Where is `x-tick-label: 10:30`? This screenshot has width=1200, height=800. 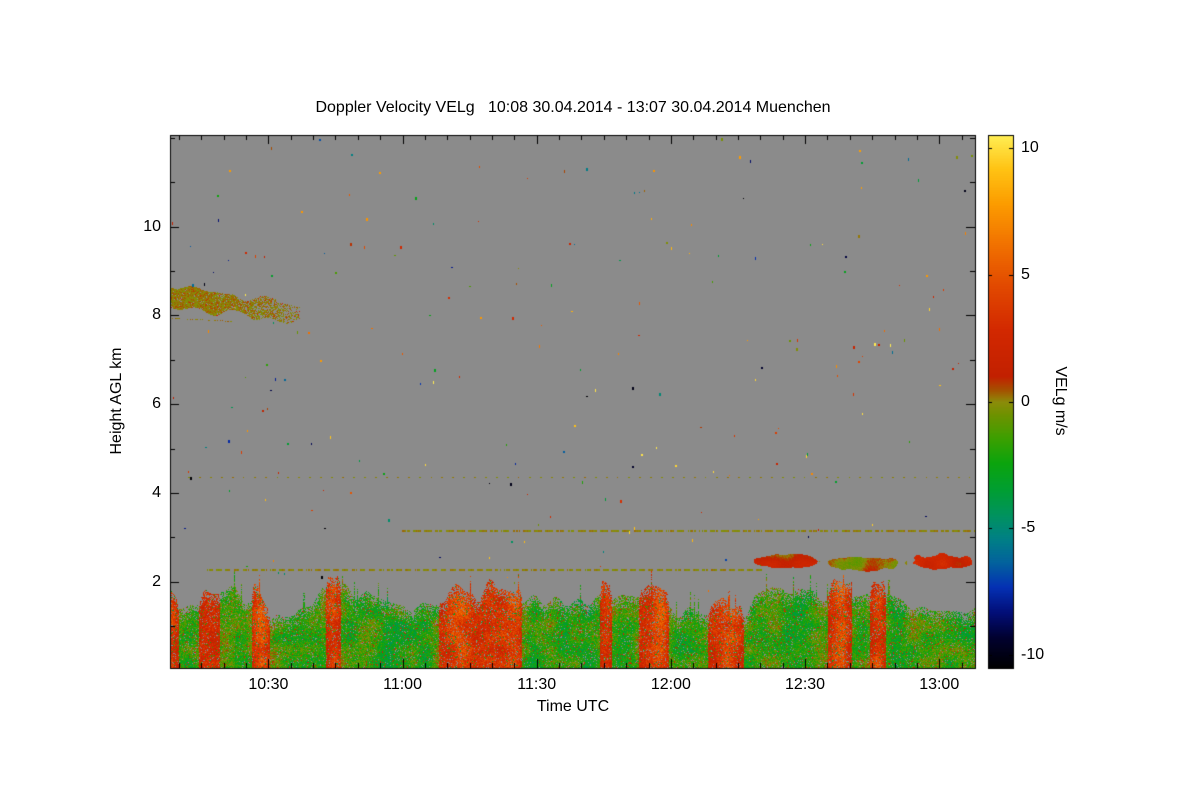 x-tick-label: 10:30 is located at coordinates (268, 684).